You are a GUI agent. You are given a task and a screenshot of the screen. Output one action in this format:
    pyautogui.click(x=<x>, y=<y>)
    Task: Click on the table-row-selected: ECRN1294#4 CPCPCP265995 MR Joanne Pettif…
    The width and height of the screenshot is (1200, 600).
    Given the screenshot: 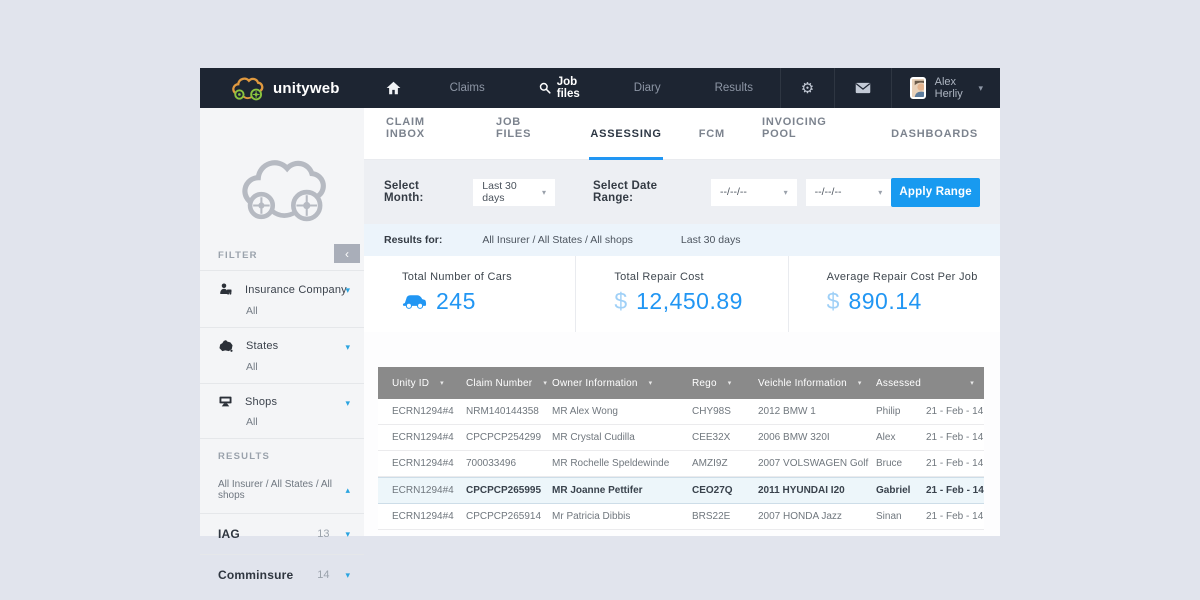 What is the action you would take?
    pyautogui.click(x=681, y=490)
    